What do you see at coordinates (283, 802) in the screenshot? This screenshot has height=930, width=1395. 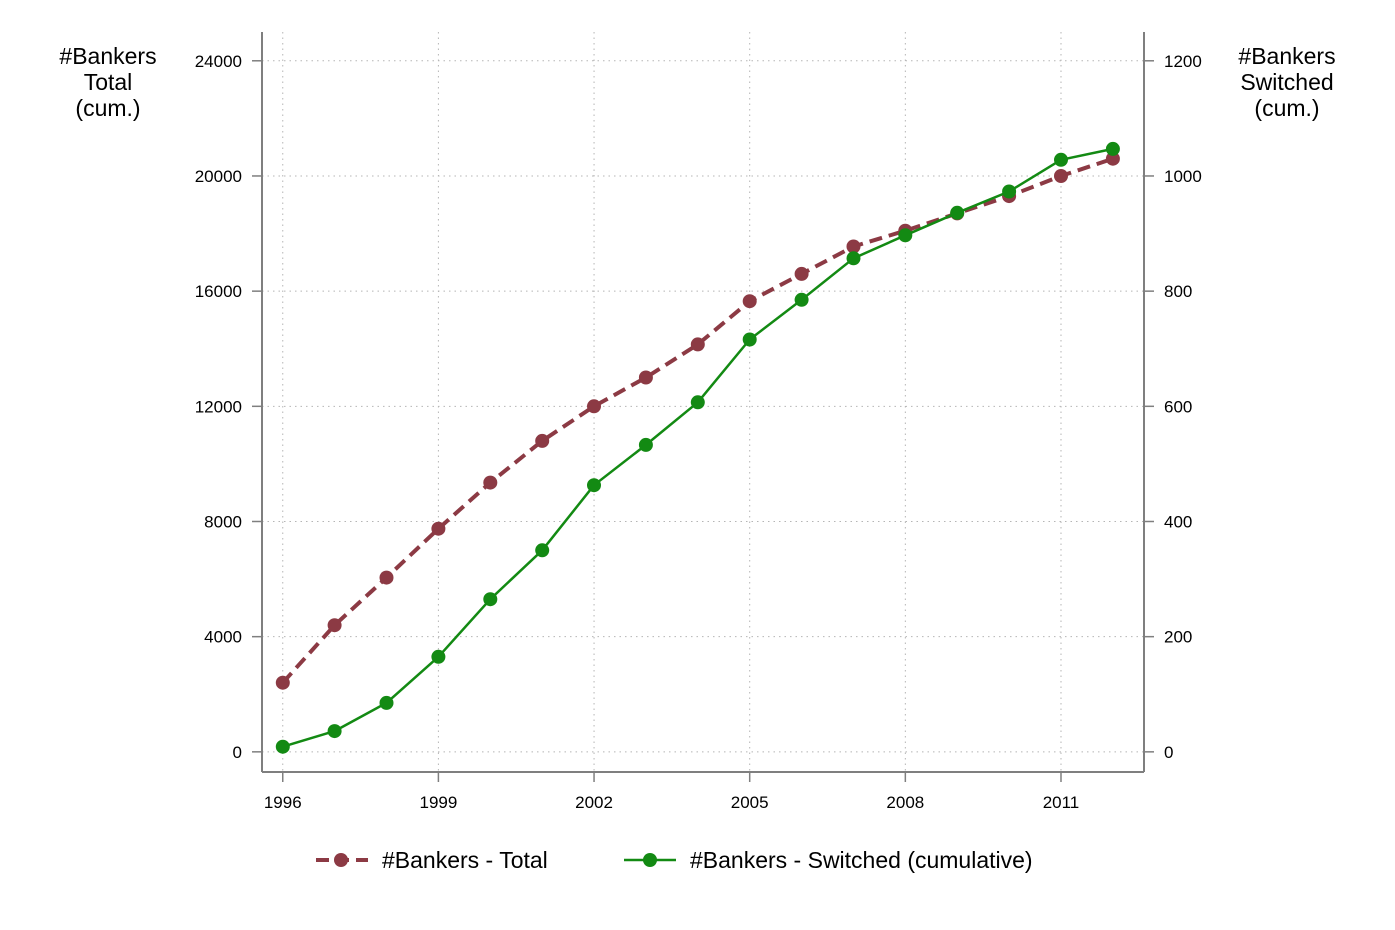 I see `x-axis-tick-label: 1996` at bounding box center [283, 802].